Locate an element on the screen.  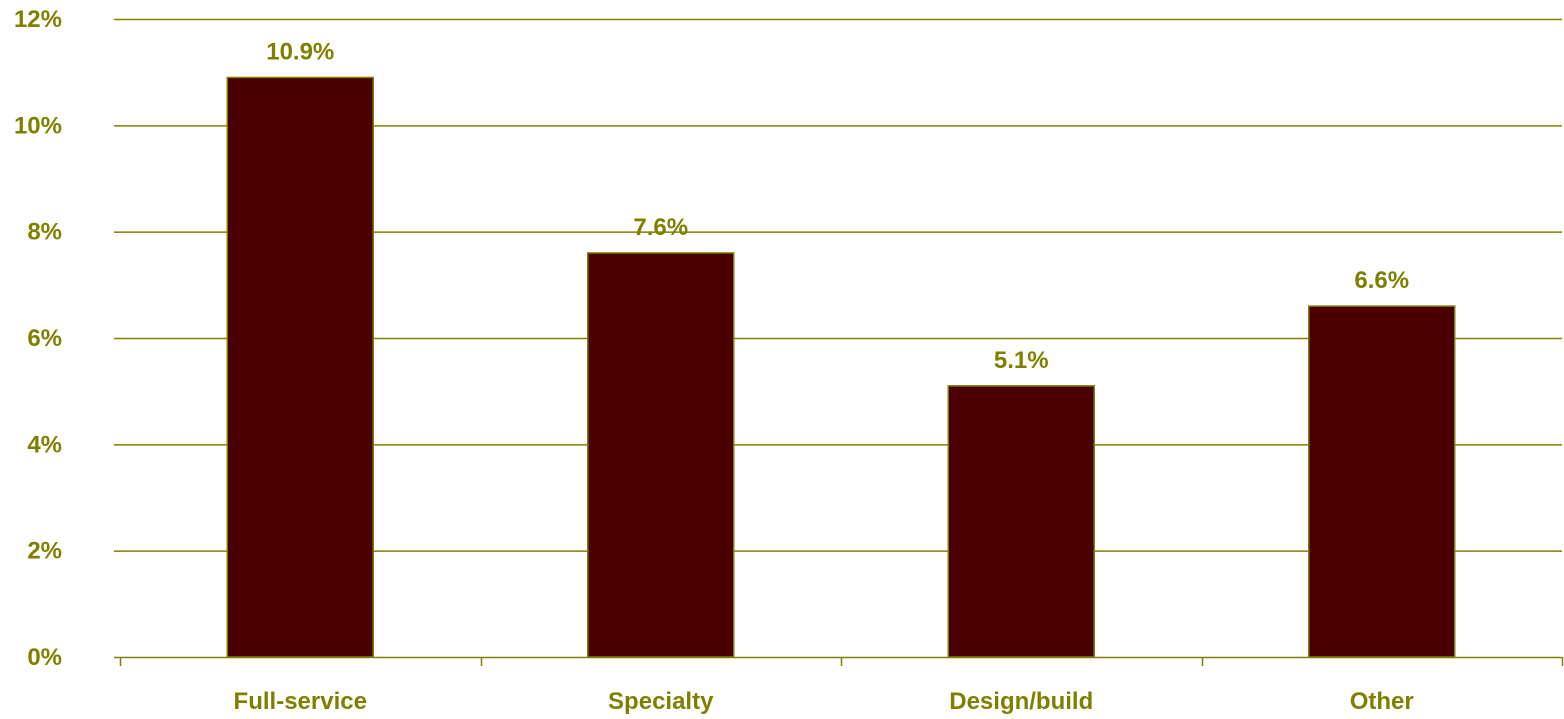
y-tick-label: 4% is located at coordinates (44, 444).